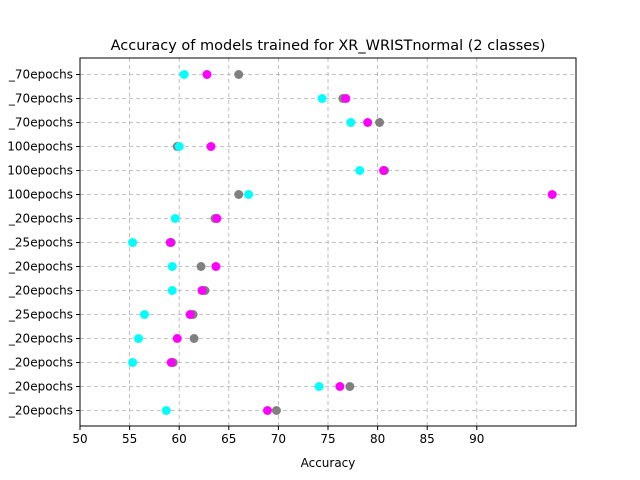 The image size is (640, 480). Describe the element at coordinates (328, 463) in the screenshot. I see `x-axis-title: Accuracy` at that location.